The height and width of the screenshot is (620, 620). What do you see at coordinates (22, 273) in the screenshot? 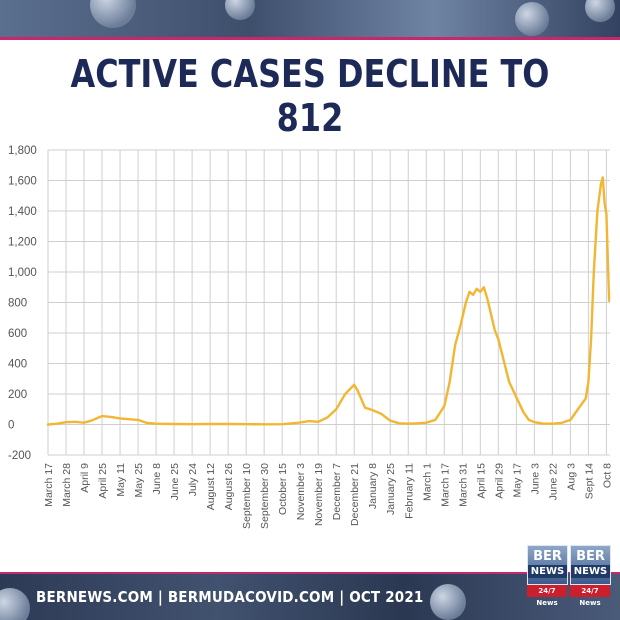
I see `y-tick-label: 1,000` at bounding box center [22, 273].